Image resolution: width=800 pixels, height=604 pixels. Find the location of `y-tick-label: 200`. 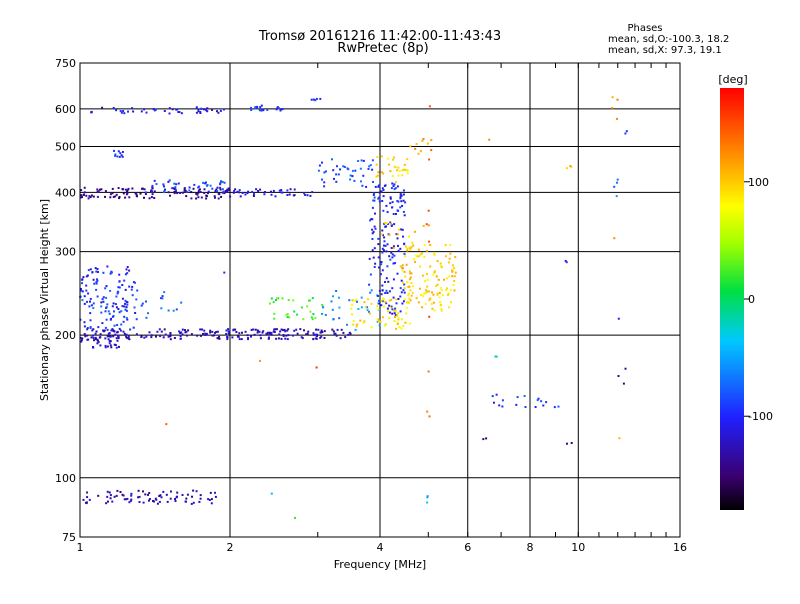

y-tick-label: 200 is located at coordinates (65, 335).